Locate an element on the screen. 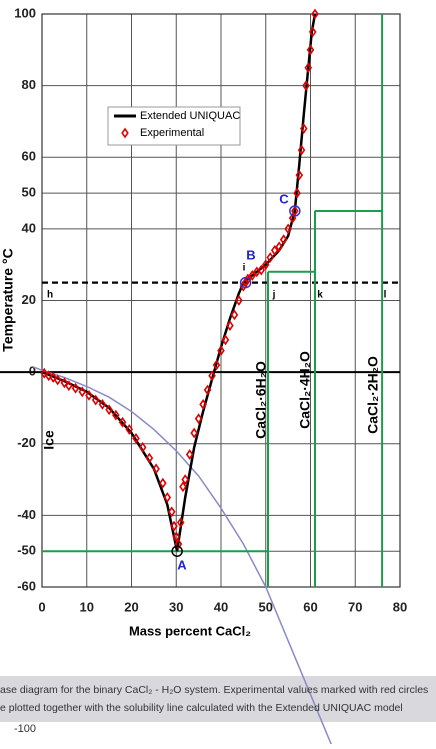  x-tick-label: 10 is located at coordinates (87, 606).